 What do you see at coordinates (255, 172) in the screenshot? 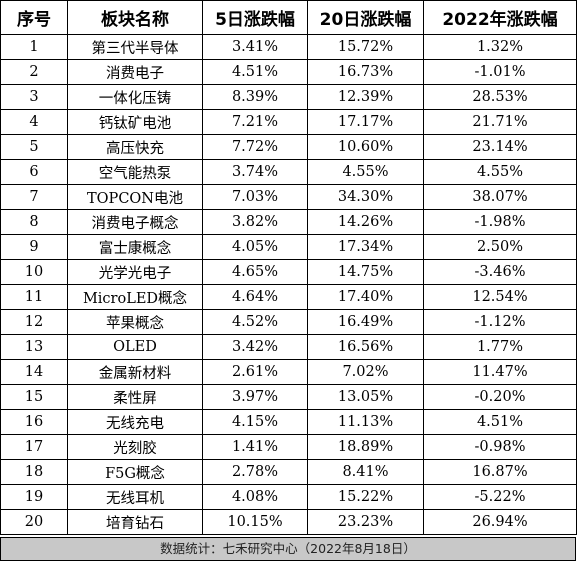
I see `change-5day: 3.74%` at bounding box center [255, 172].